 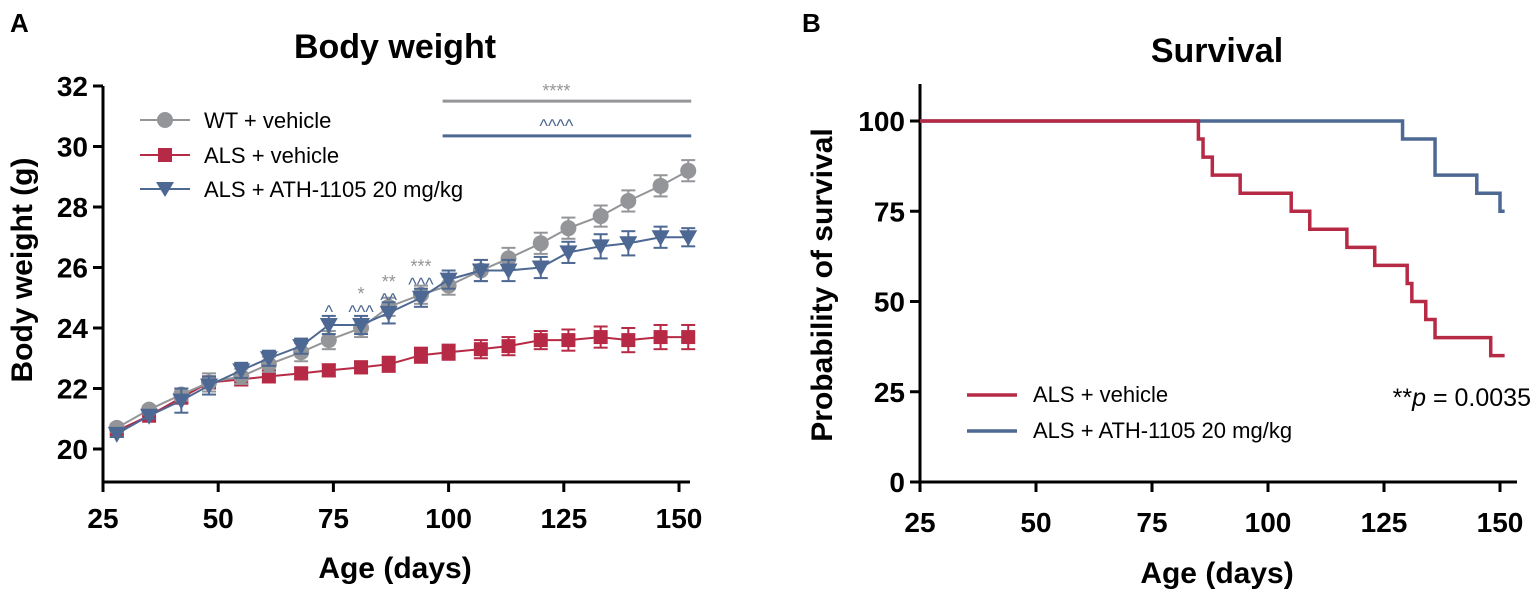 I want to click on legend-label-ath: ALS + ATH-1105 20 mg/kg, so click(x=333, y=189).